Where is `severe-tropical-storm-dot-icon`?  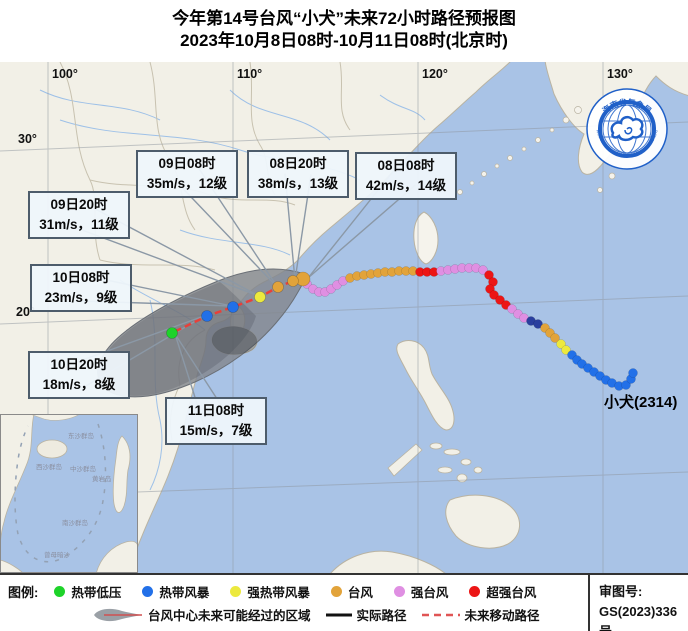
severe-tropical-storm-dot-icon is located at coordinates (236, 591).